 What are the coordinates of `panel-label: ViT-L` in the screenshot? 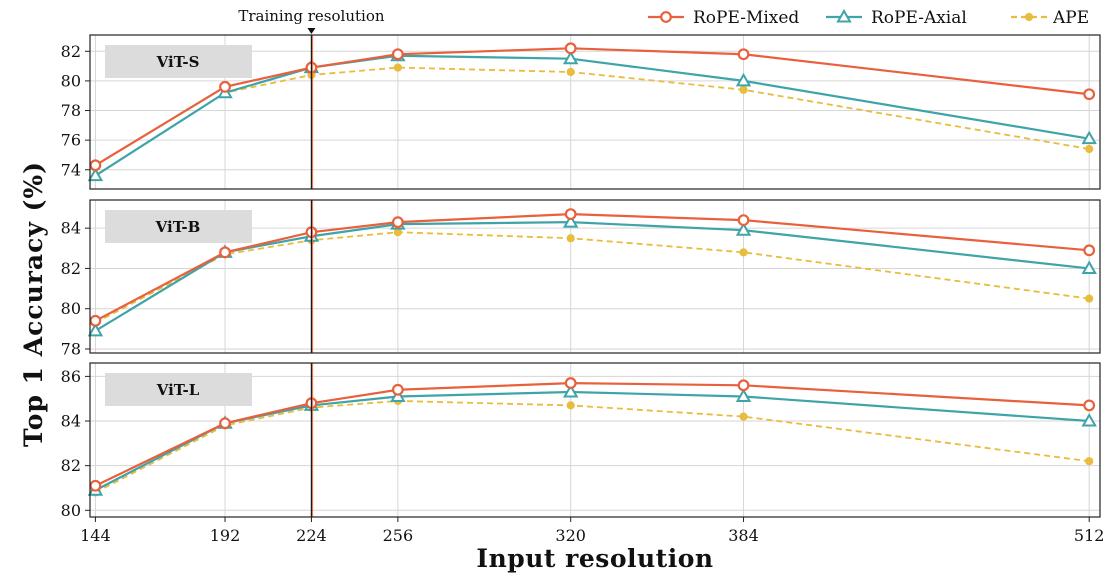 It's located at (178, 390).